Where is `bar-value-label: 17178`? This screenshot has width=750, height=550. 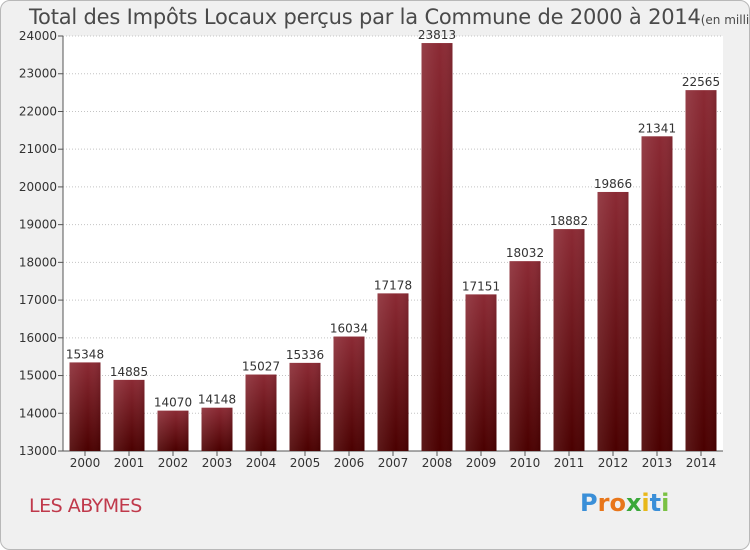 bar-value-label: 17178 is located at coordinates (393, 285).